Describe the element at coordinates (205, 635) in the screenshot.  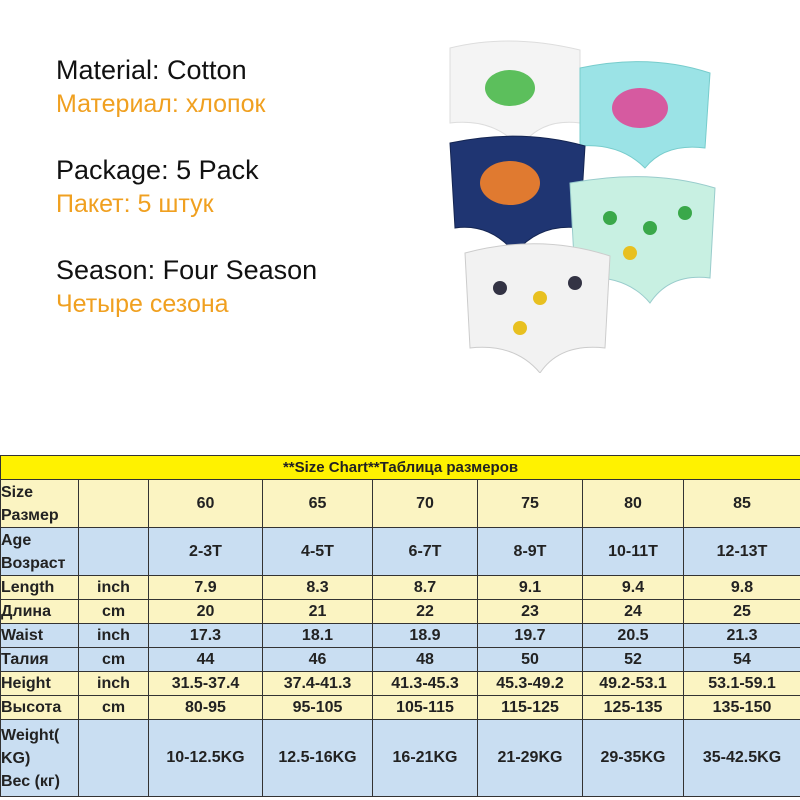
I see `cell: 17.3` at that location.